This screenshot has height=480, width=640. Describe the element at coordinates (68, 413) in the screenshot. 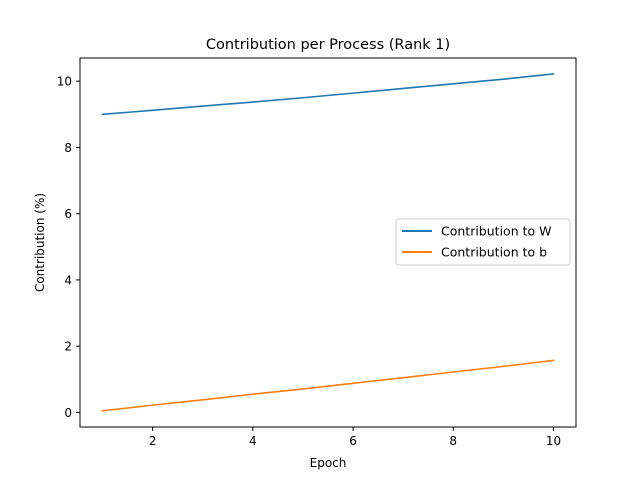

I see `y-tick-label: 0` at that location.